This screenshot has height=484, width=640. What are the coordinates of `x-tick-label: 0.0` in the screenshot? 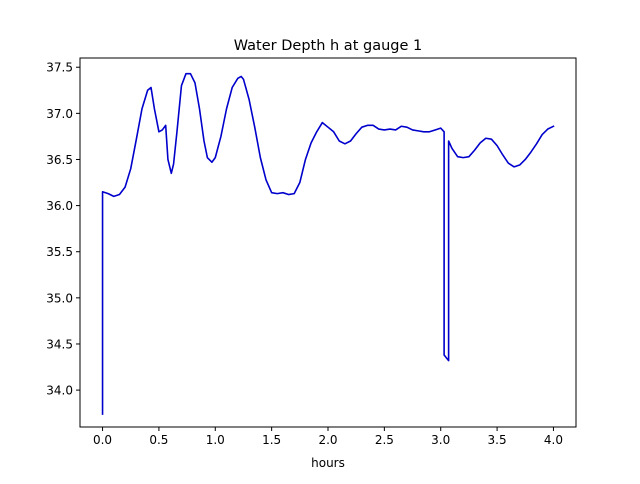 It's located at (102, 440).